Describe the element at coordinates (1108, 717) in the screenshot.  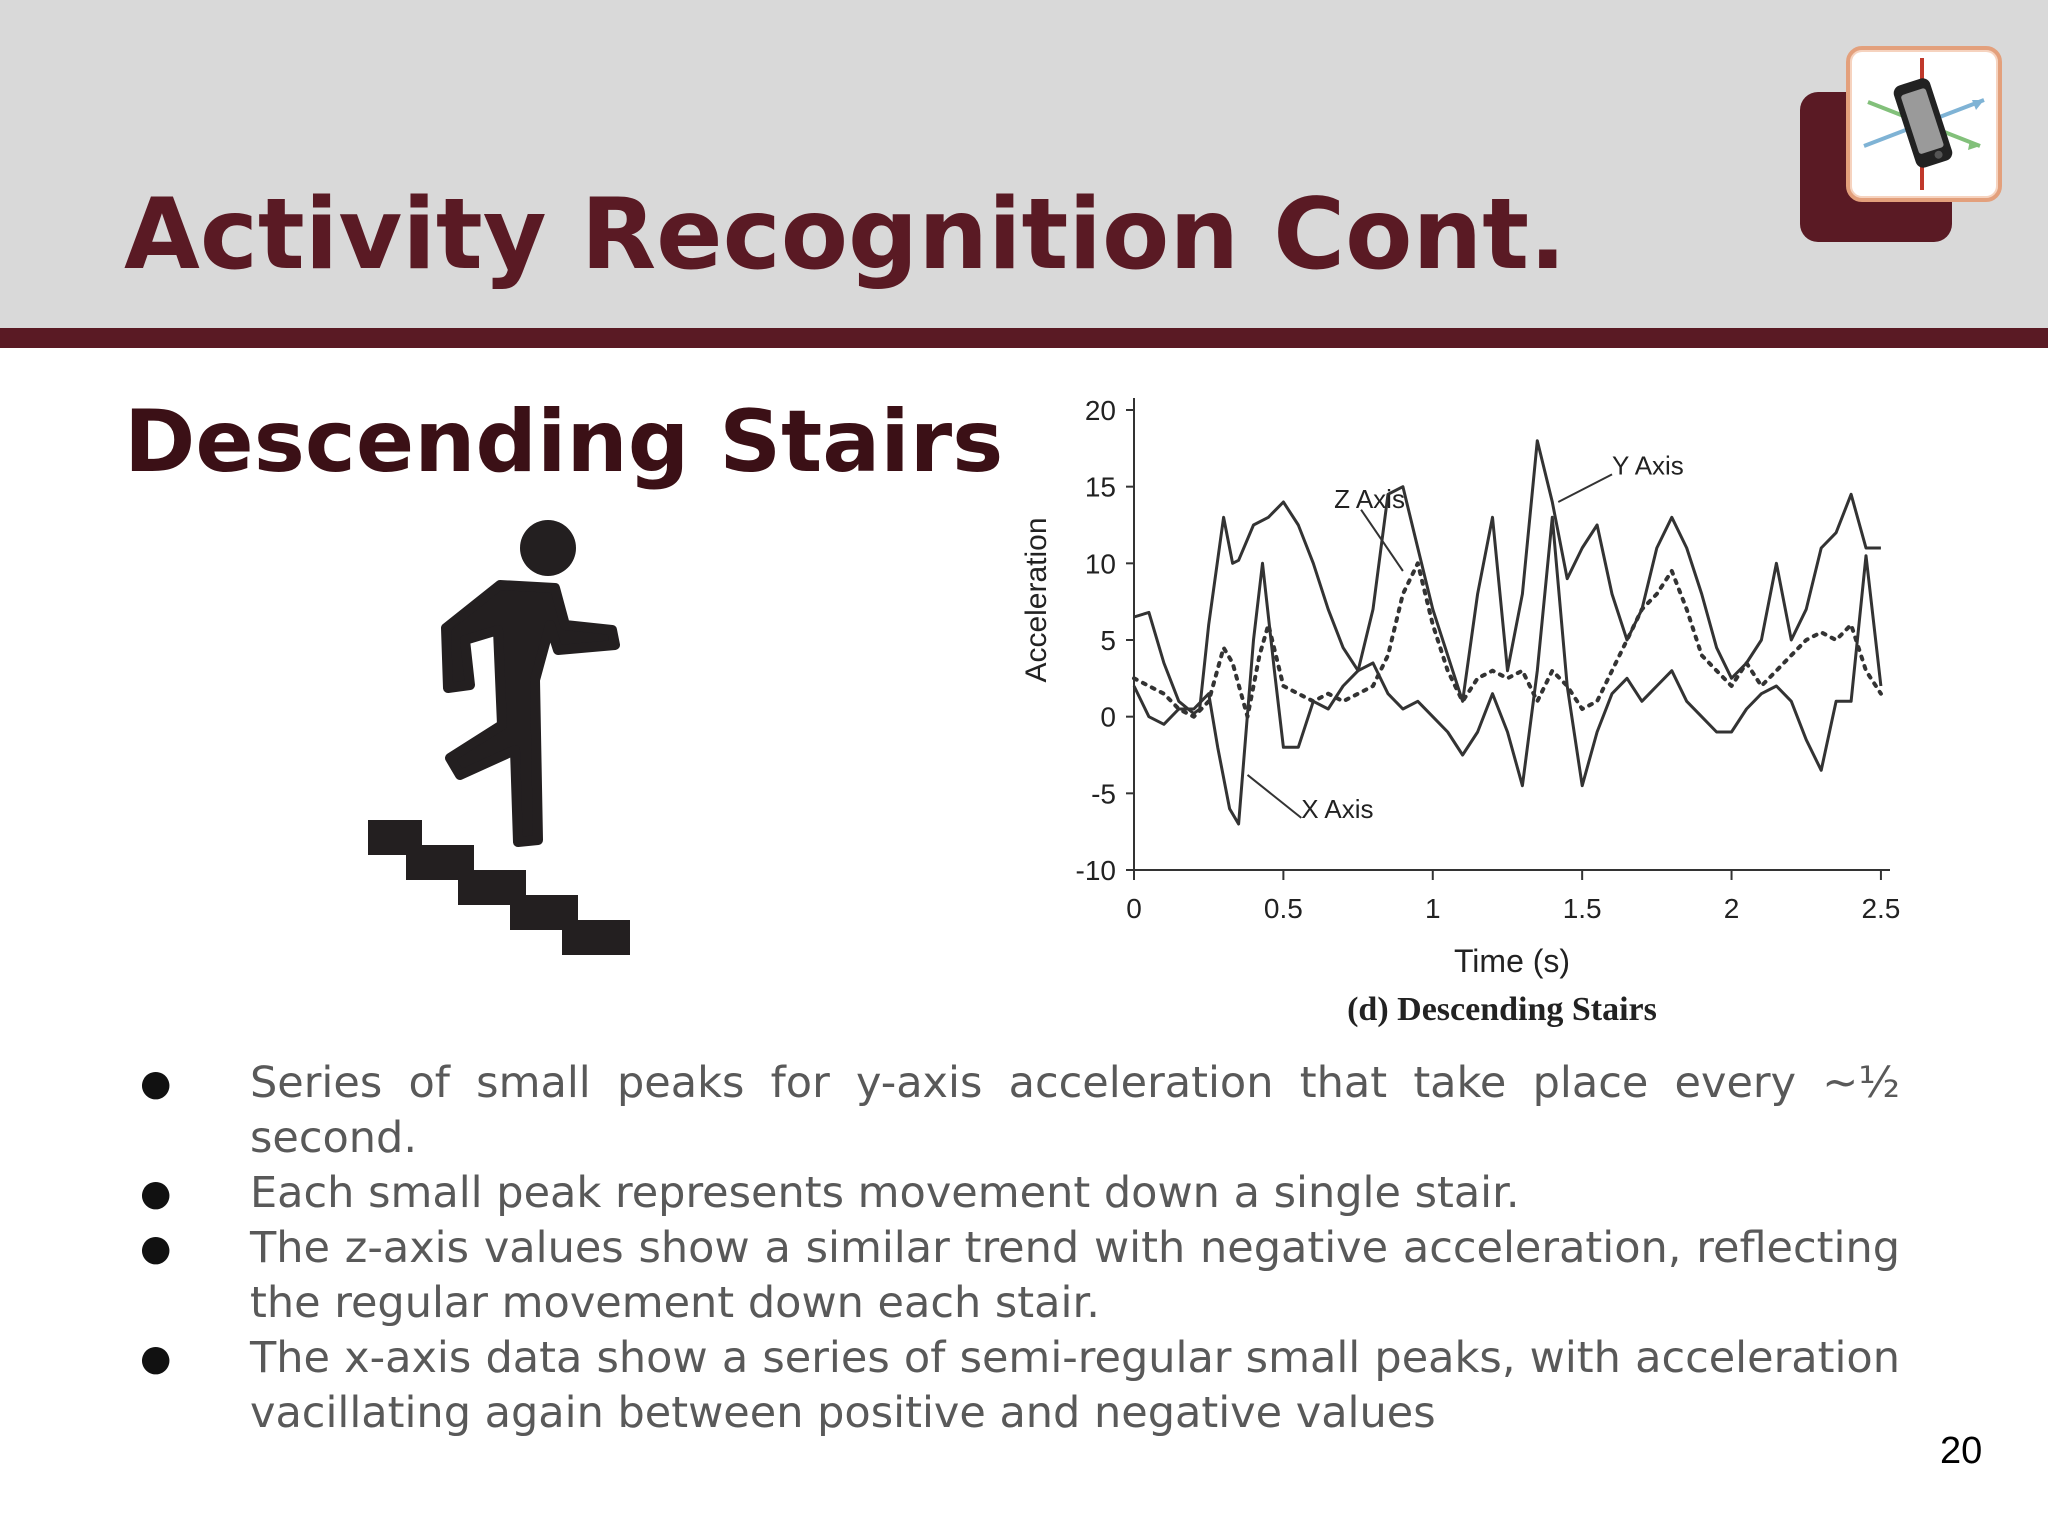
I see `y-tick-label: 0` at that location.